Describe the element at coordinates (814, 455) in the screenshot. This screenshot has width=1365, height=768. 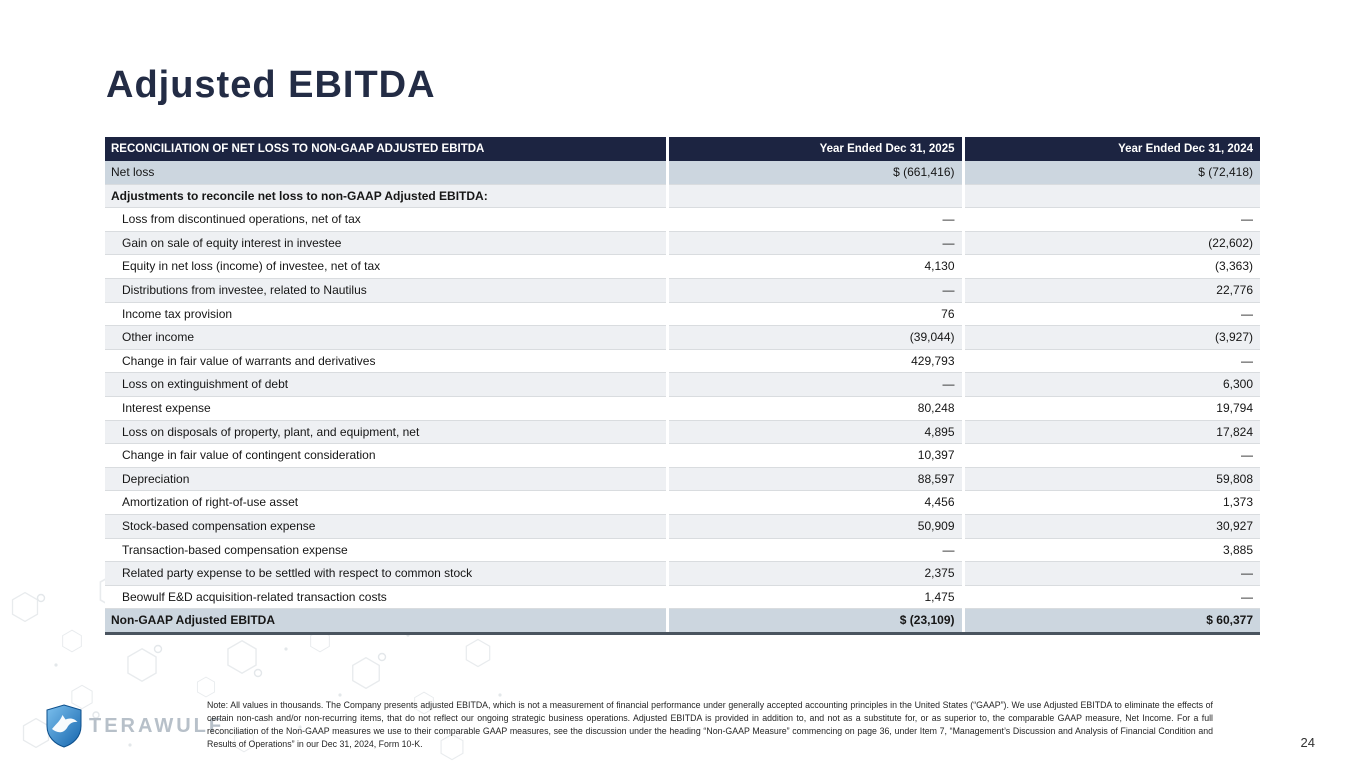
I see `value-2025: 10,397` at that location.